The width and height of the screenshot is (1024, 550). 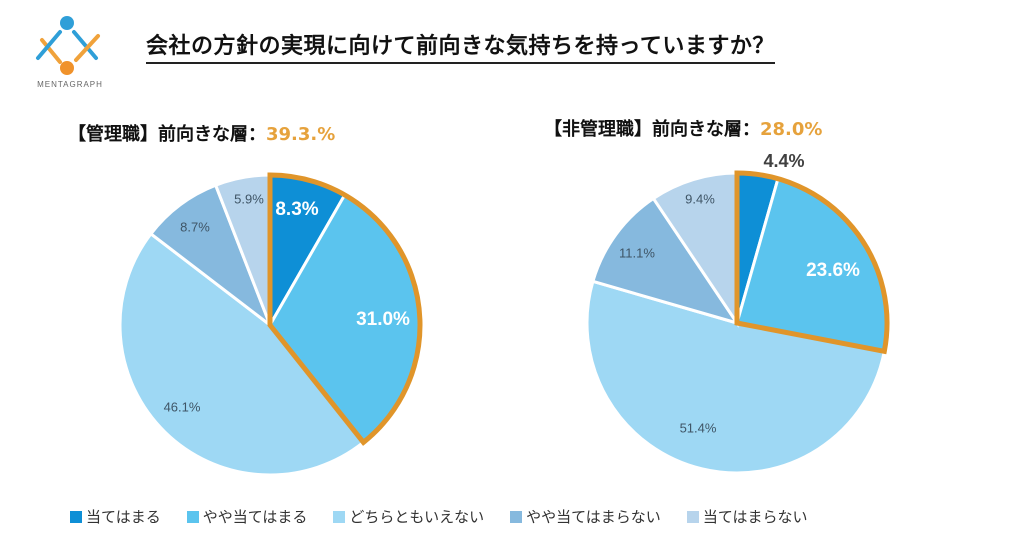 What do you see at coordinates (698, 427) in the screenshot?
I see `pie-data-label: 51.4%` at bounding box center [698, 427].